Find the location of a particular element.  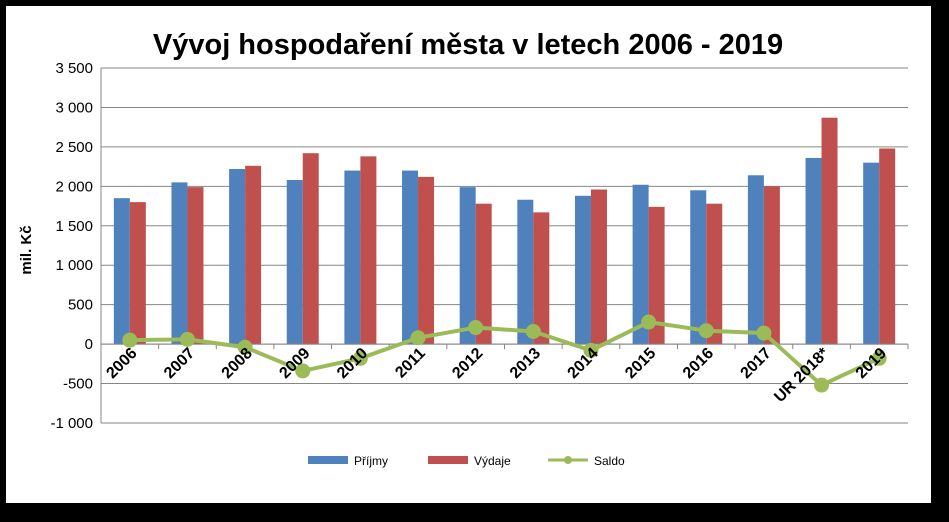

y-tick-label: 2 000 is located at coordinates (74, 186).